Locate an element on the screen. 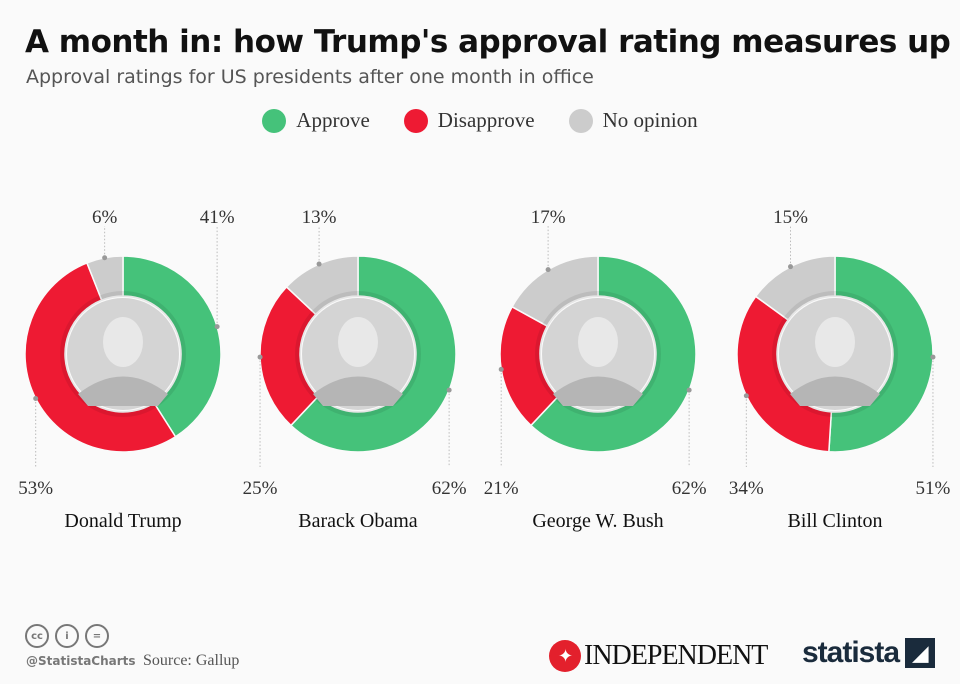  legend-label: No opinion is located at coordinates (650, 120).